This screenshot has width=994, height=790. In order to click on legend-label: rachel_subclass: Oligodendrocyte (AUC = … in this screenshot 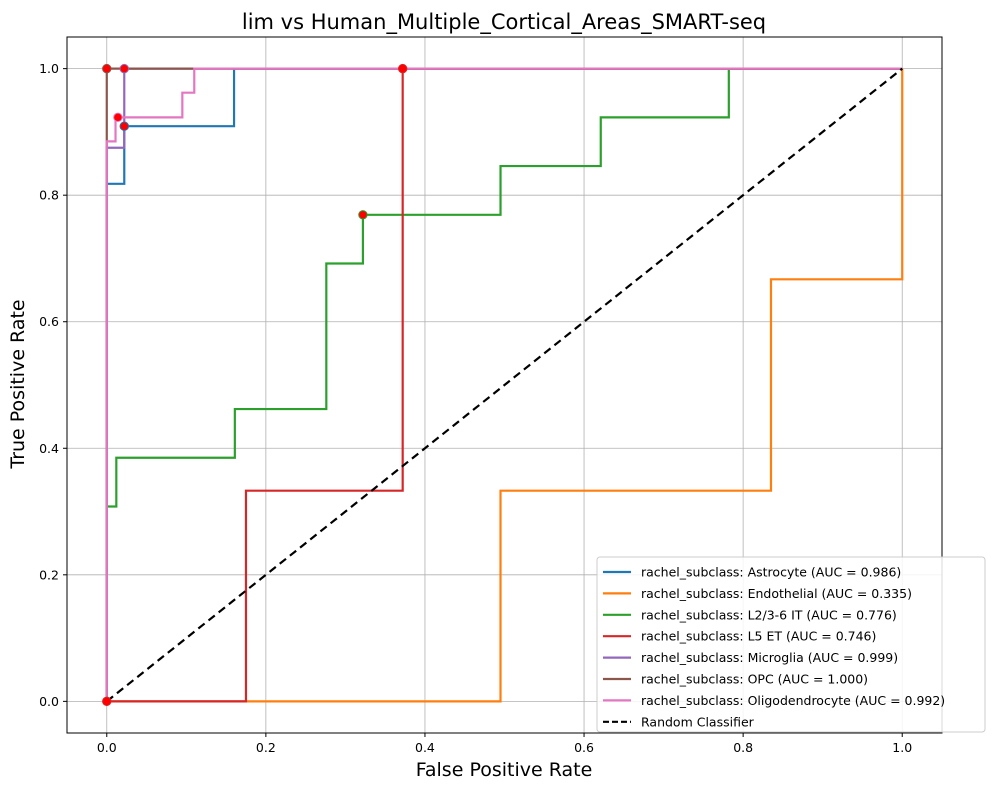, I will do `click(793, 700)`.